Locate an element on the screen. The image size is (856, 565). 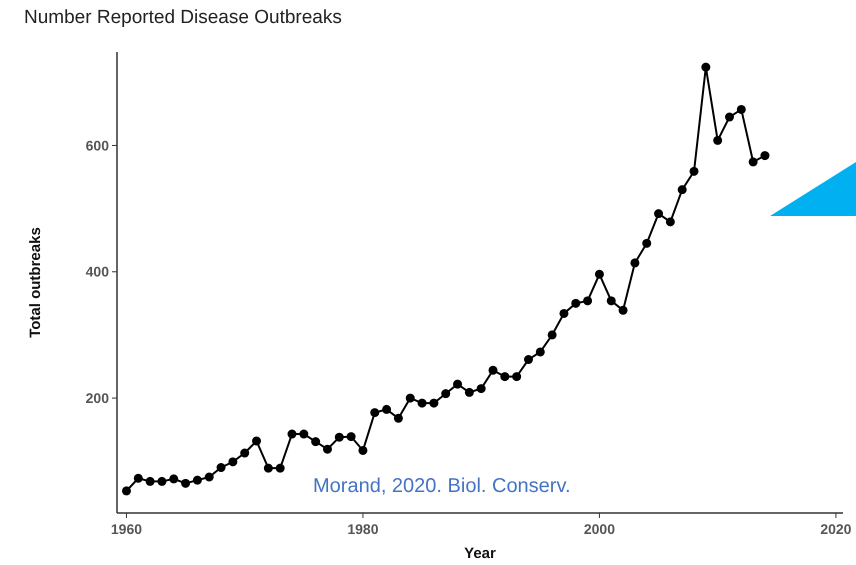
y-tick-label: 200 is located at coordinates (98, 398).